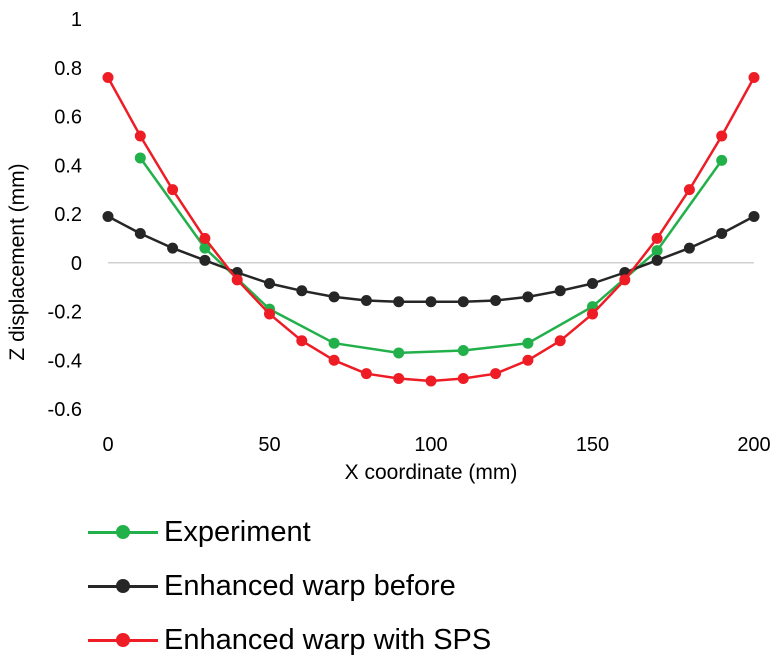 This screenshot has height=667, width=784. What do you see at coordinates (68, 118) in the screenshot?
I see `y-tick-label: 0.6` at bounding box center [68, 118].